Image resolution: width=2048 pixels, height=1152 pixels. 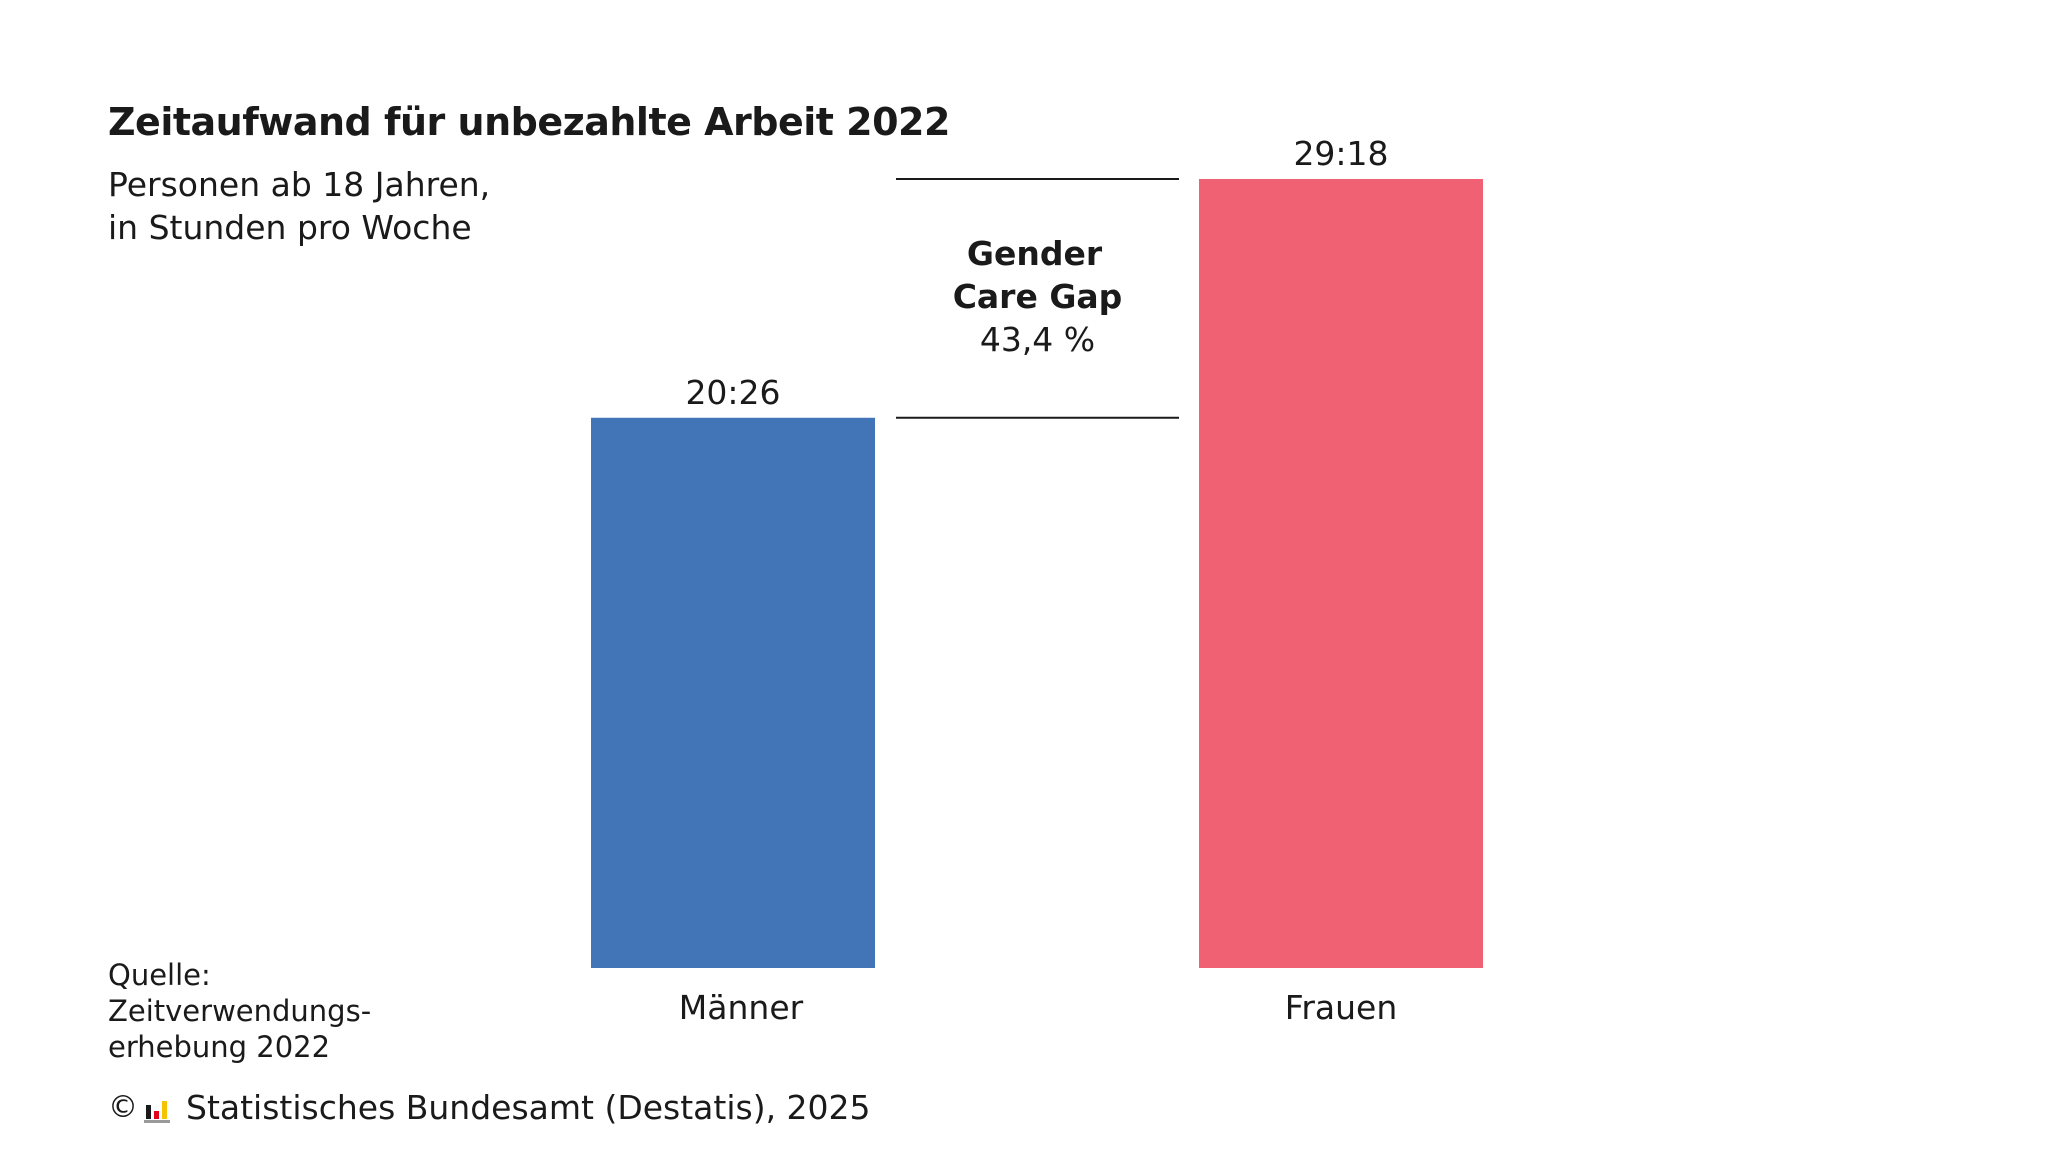 I want to click on bar-frauen, so click(x=1341, y=573).